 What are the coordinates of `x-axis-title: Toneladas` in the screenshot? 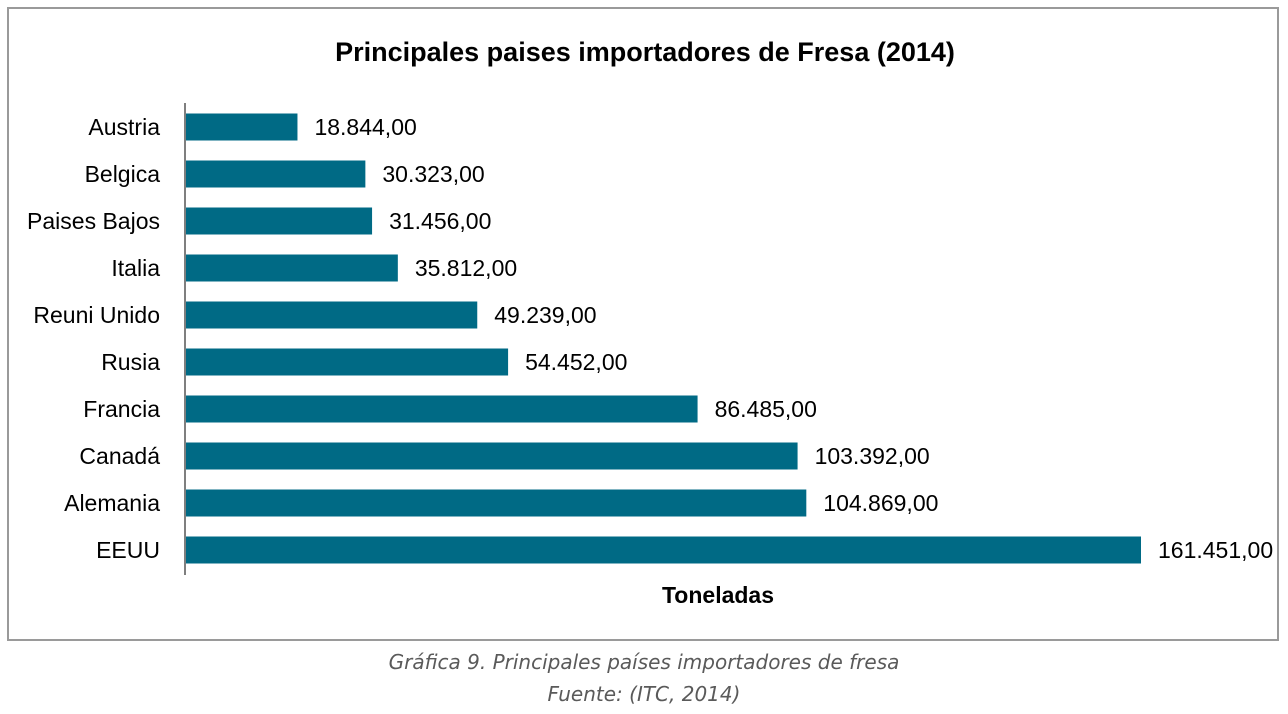 It's located at (718, 595).